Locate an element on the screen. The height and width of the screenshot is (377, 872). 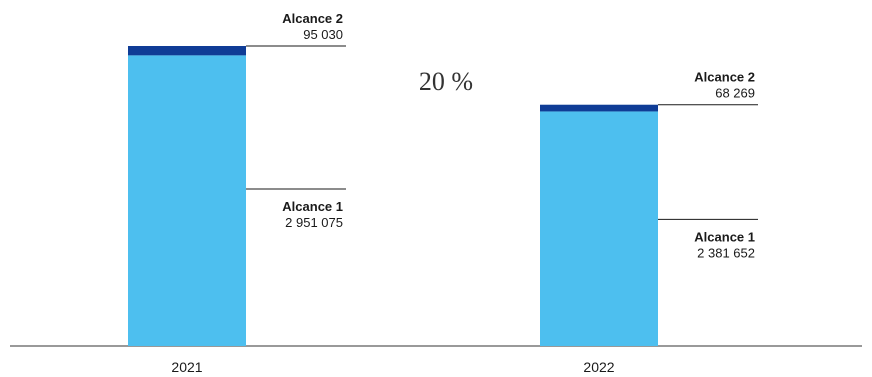
x-tick-label-2021: 2021 is located at coordinates (186, 367).